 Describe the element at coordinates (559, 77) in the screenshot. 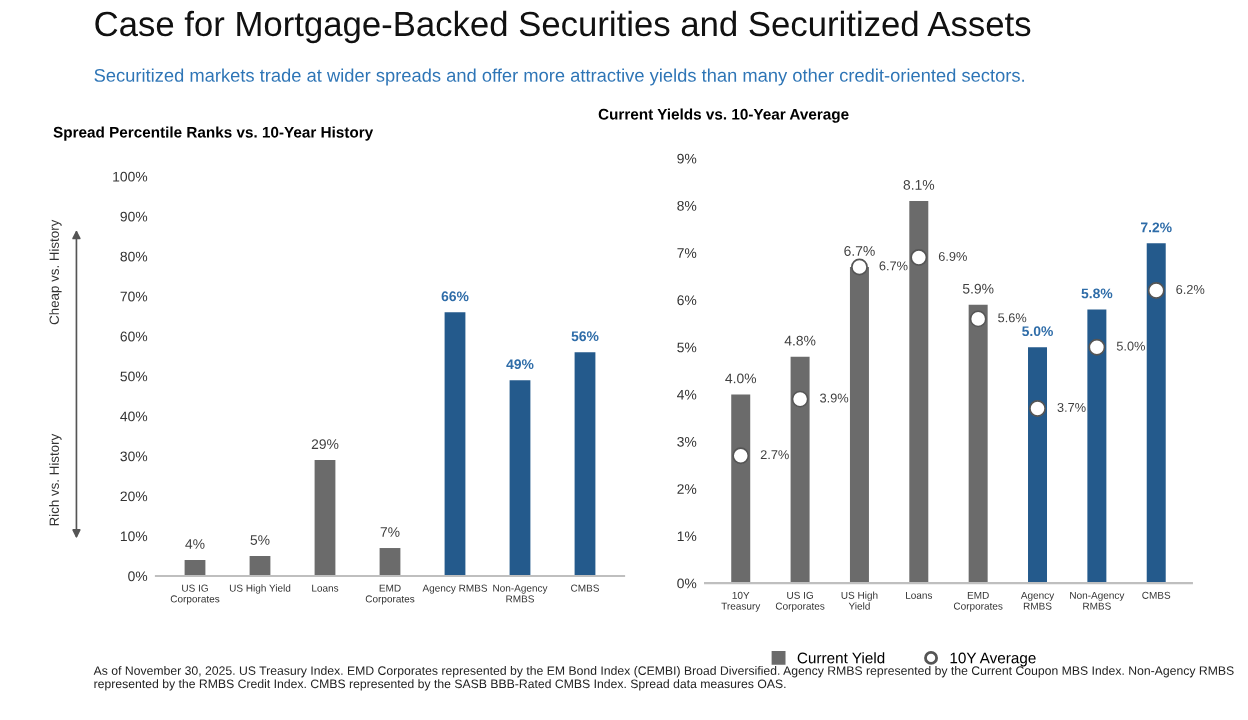

I see `text: Securitized markets trade at wider spreads and offer more attractive yields than many other credit-oriented sectors.` at that location.